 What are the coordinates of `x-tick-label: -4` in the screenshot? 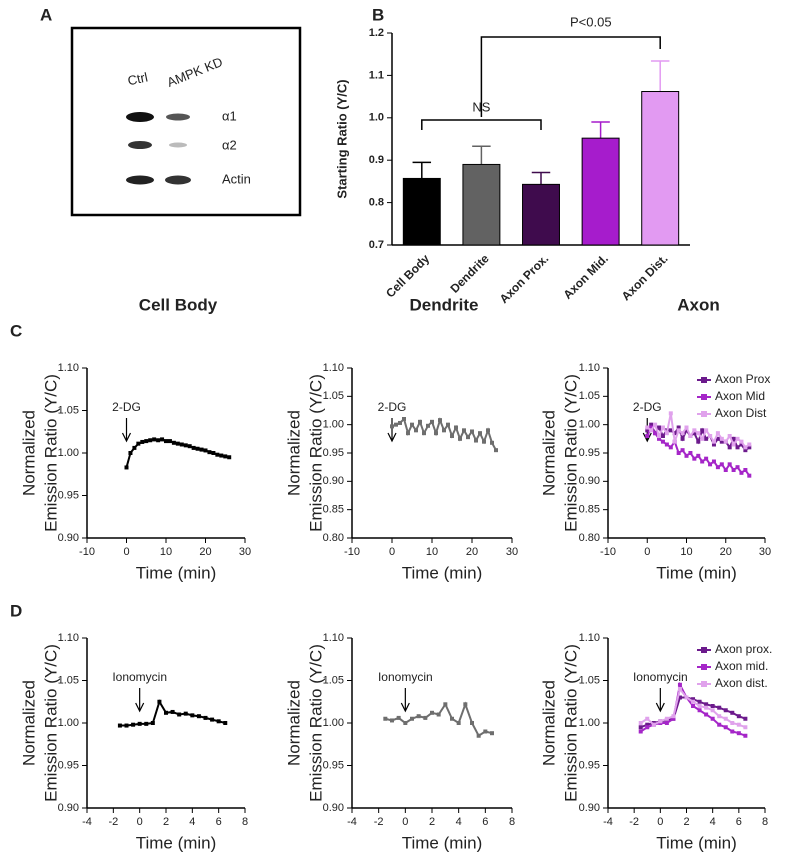 It's located at (87, 822).